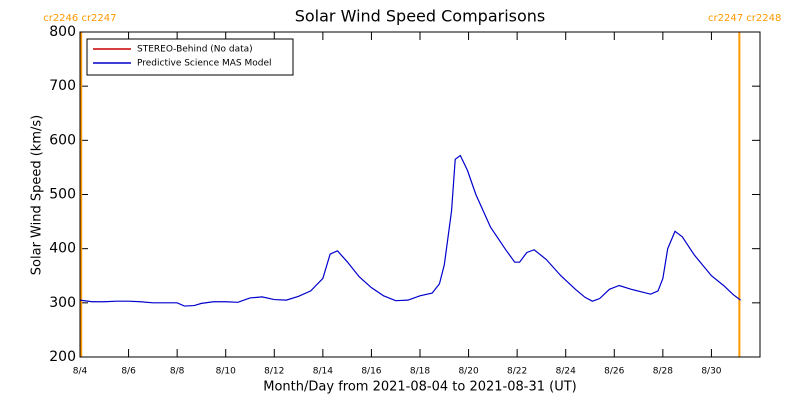  What do you see at coordinates (274, 372) in the screenshot?
I see `x-tick-label: 8/12` at bounding box center [274, 372].